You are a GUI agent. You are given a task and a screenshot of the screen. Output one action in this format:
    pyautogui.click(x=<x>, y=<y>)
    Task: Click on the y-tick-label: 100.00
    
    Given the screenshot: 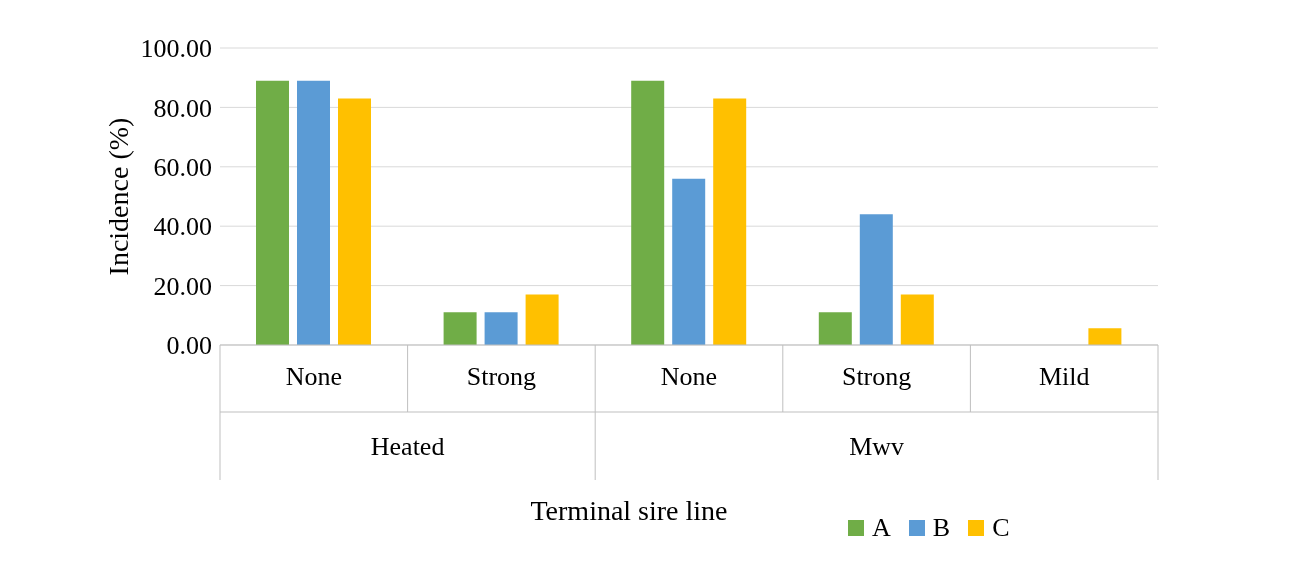 What is the action you would take?
    pyautogui.click(x=176, y=49)
    